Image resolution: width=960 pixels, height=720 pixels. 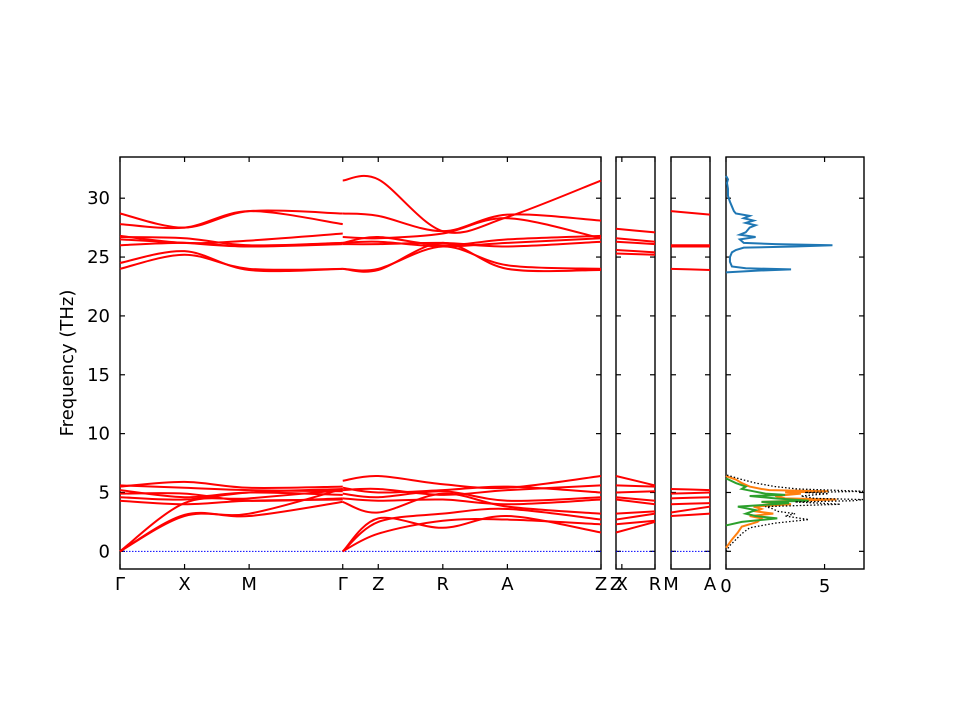 I want to click on y-tick-label: 5, so click(x=104, y=492).